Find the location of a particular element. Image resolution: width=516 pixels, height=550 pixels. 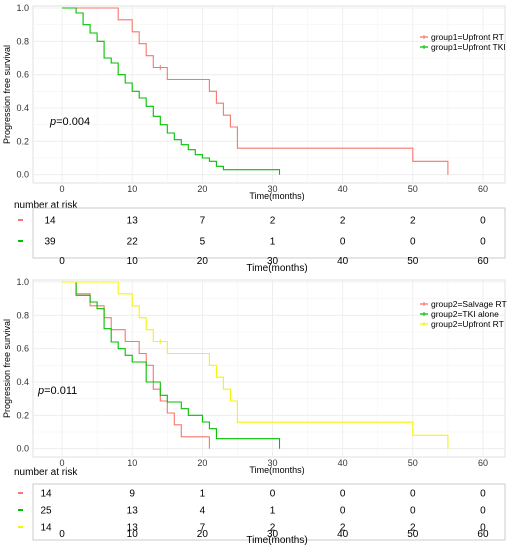

legend-label: group1=Upfront RT is located at coordinates (467, 37).